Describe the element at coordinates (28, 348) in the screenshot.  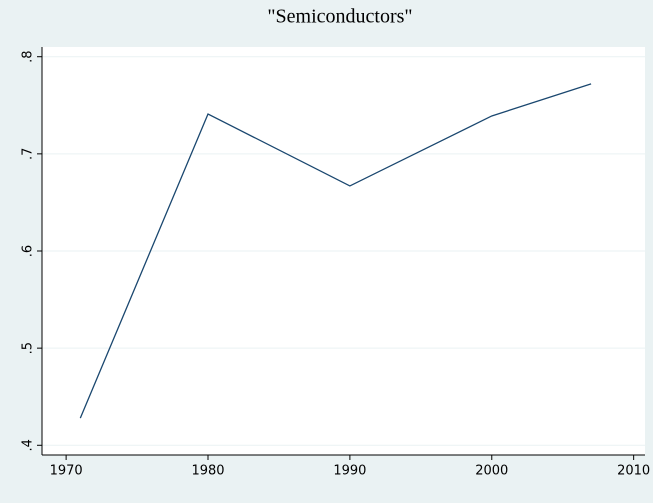
I see `y-tick-label: .5` at that location.